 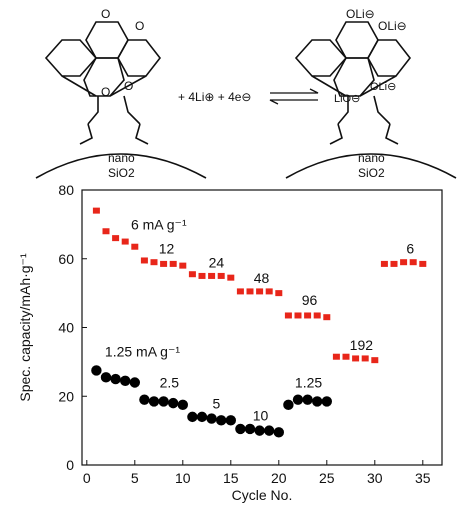 I want to click on reduced-calixarene-molecule, so click(x=353, y=83).